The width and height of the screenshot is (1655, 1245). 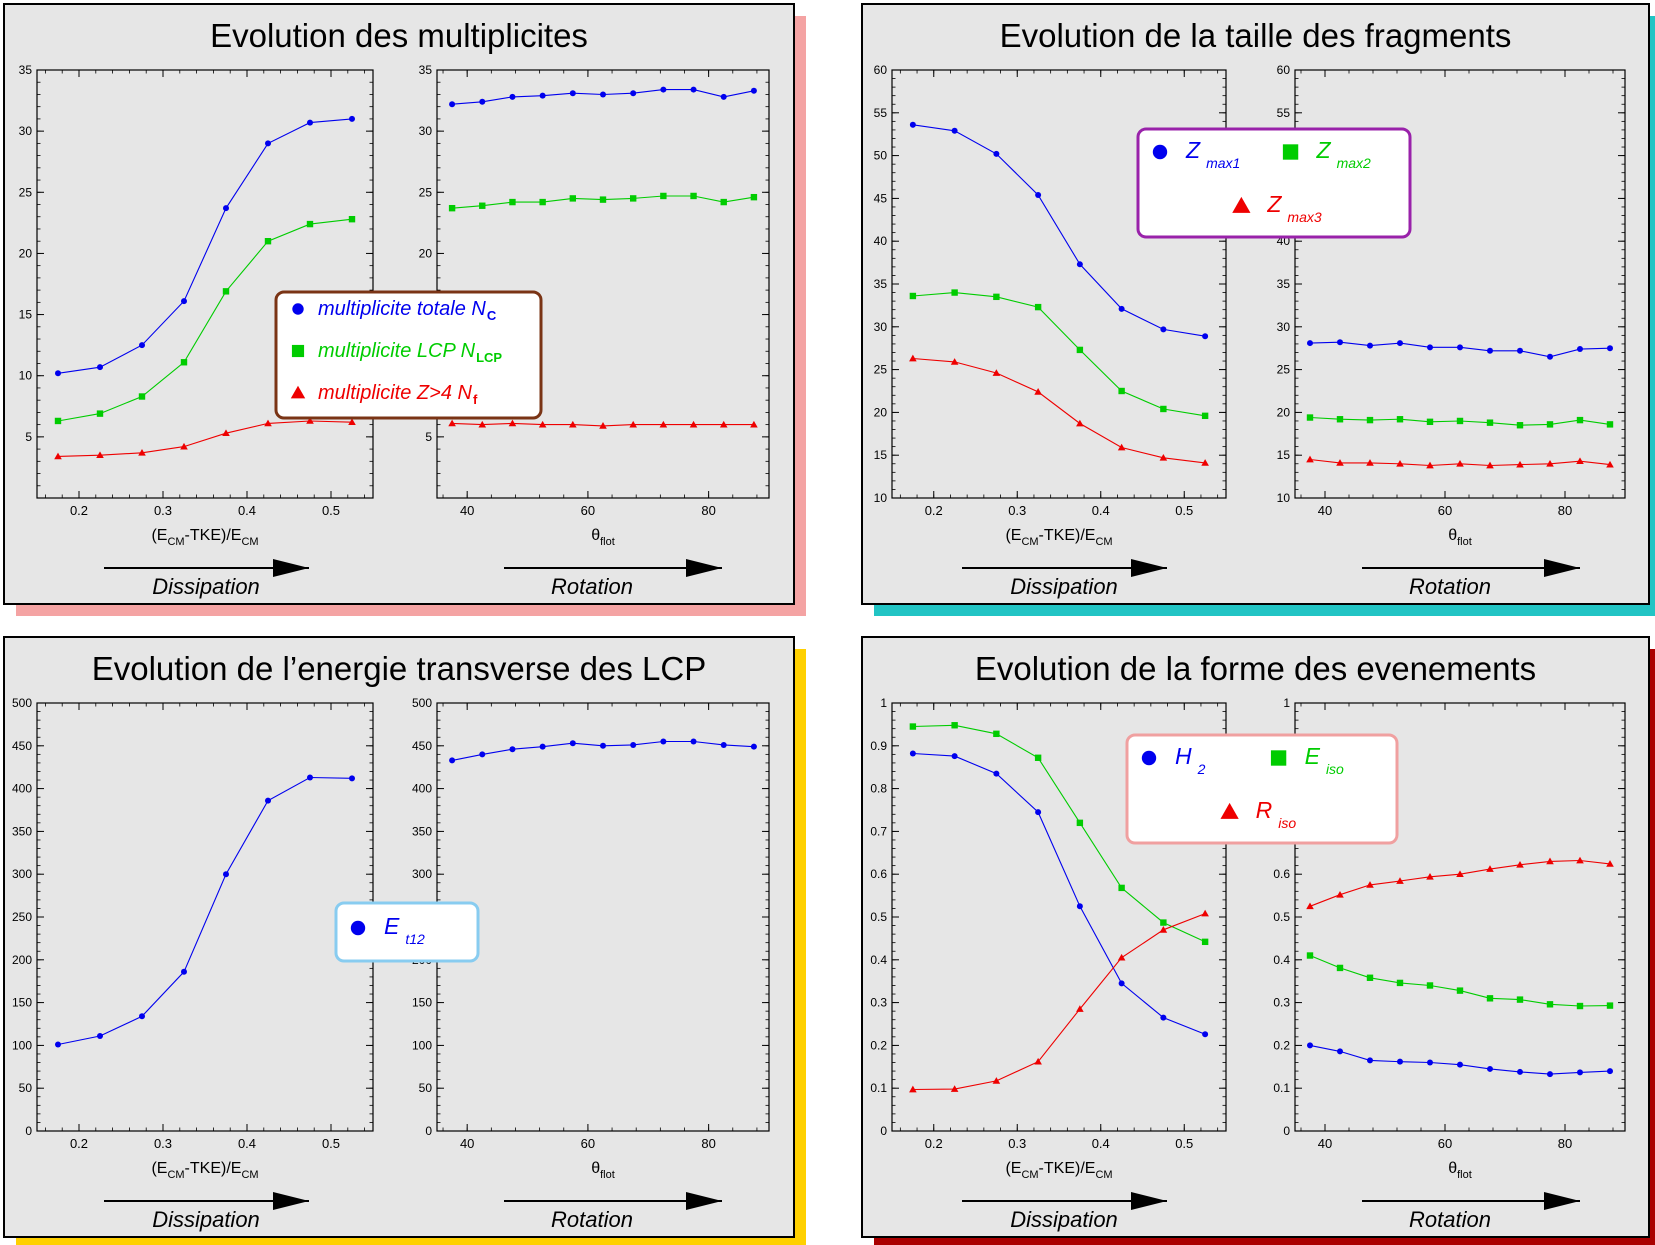 I want to click on y-tick-label: 100, so click(x=22, y=1045).